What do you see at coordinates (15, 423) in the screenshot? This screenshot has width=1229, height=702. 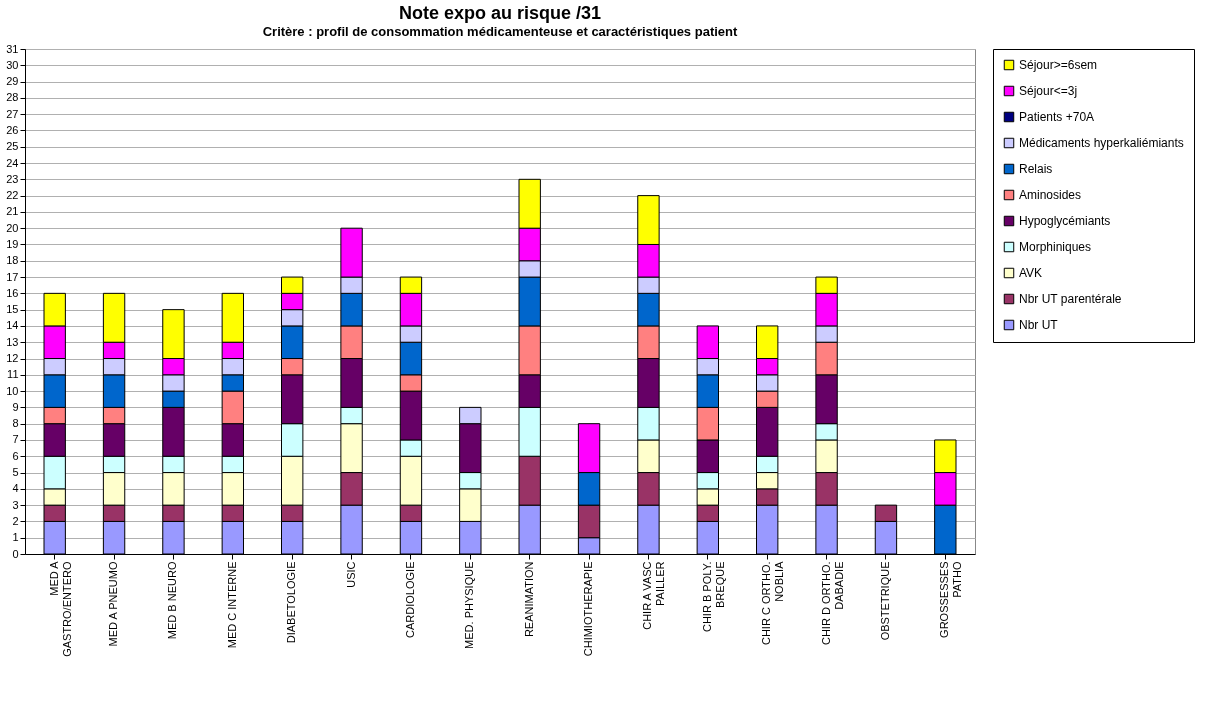 I see `y-tick-label: 8` at bounding box center [15, 423].